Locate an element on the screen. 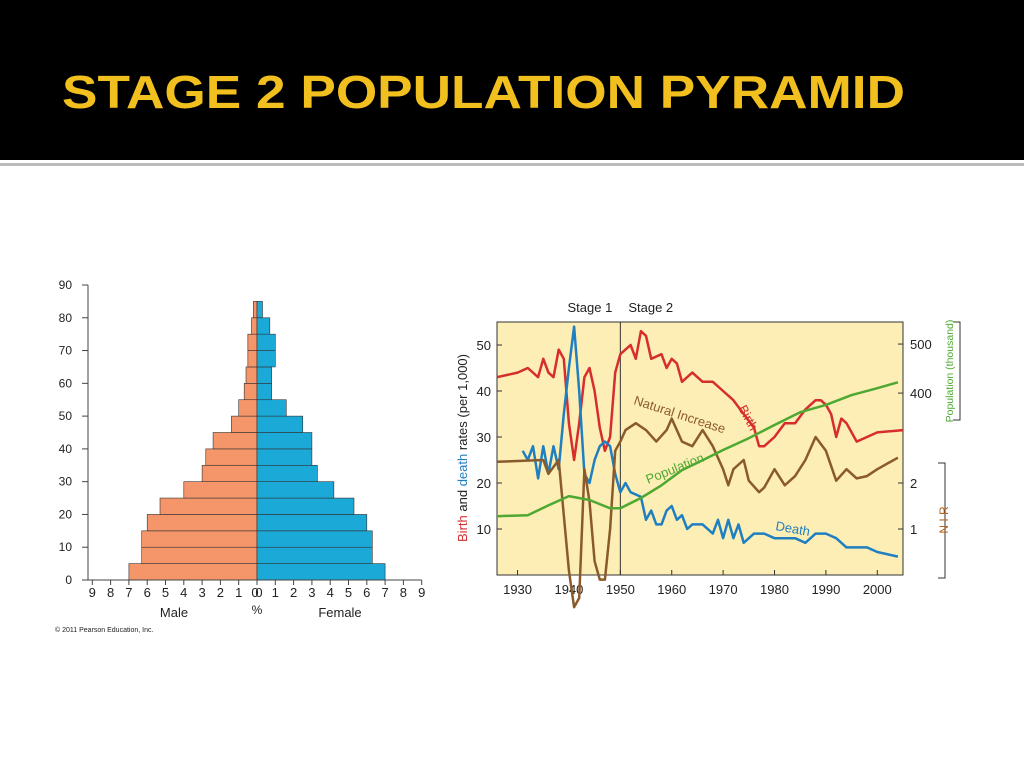 This screenshot has width=1024, height=768. source-note: © 2011 Pearson Education, Inc. is located at coordinates (104, 630).